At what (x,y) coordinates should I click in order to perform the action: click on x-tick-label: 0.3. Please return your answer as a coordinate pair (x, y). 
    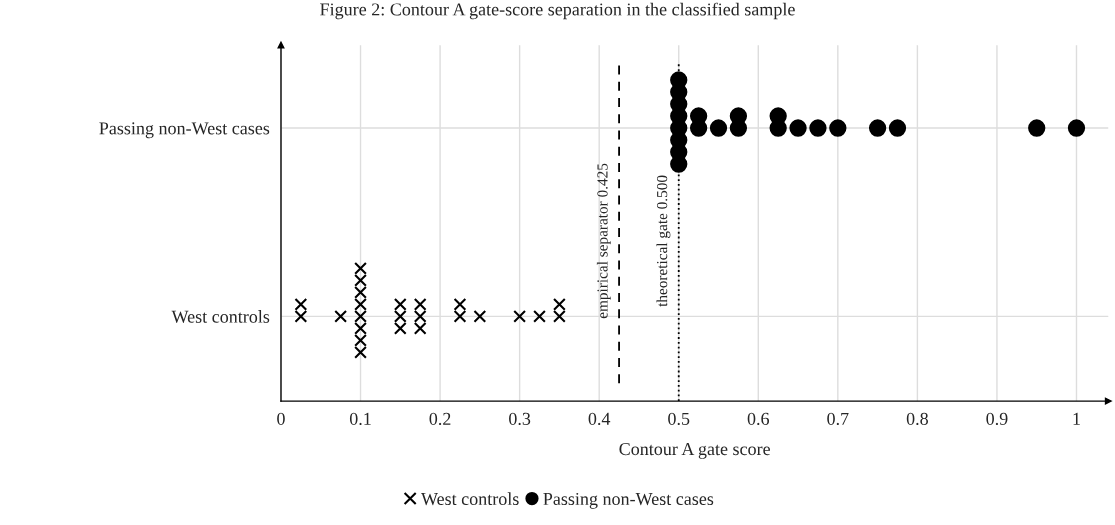
    Looking at the image, I should click on (520, 418).